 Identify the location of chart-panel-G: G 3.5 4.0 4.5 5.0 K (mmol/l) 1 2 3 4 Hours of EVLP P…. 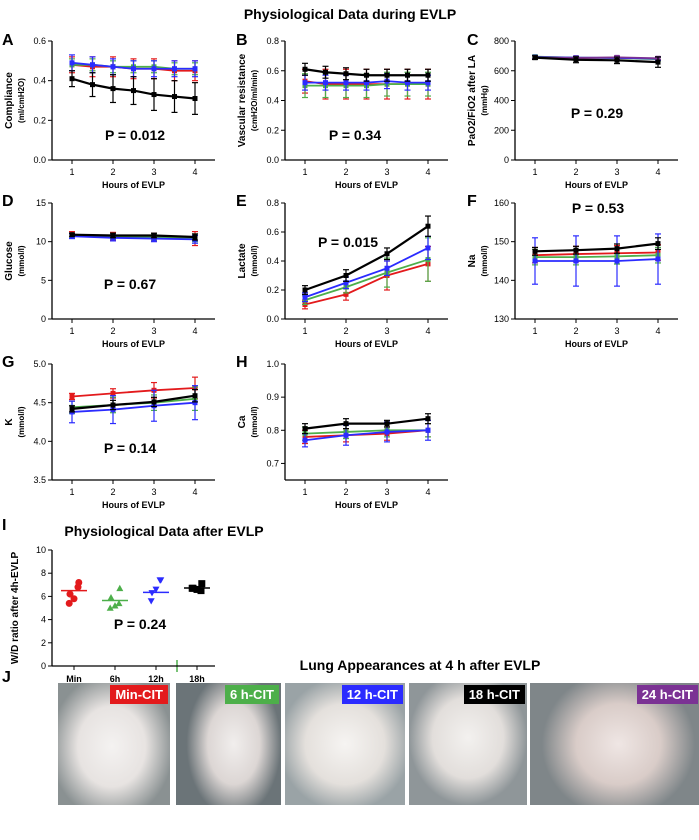
(108, 432).